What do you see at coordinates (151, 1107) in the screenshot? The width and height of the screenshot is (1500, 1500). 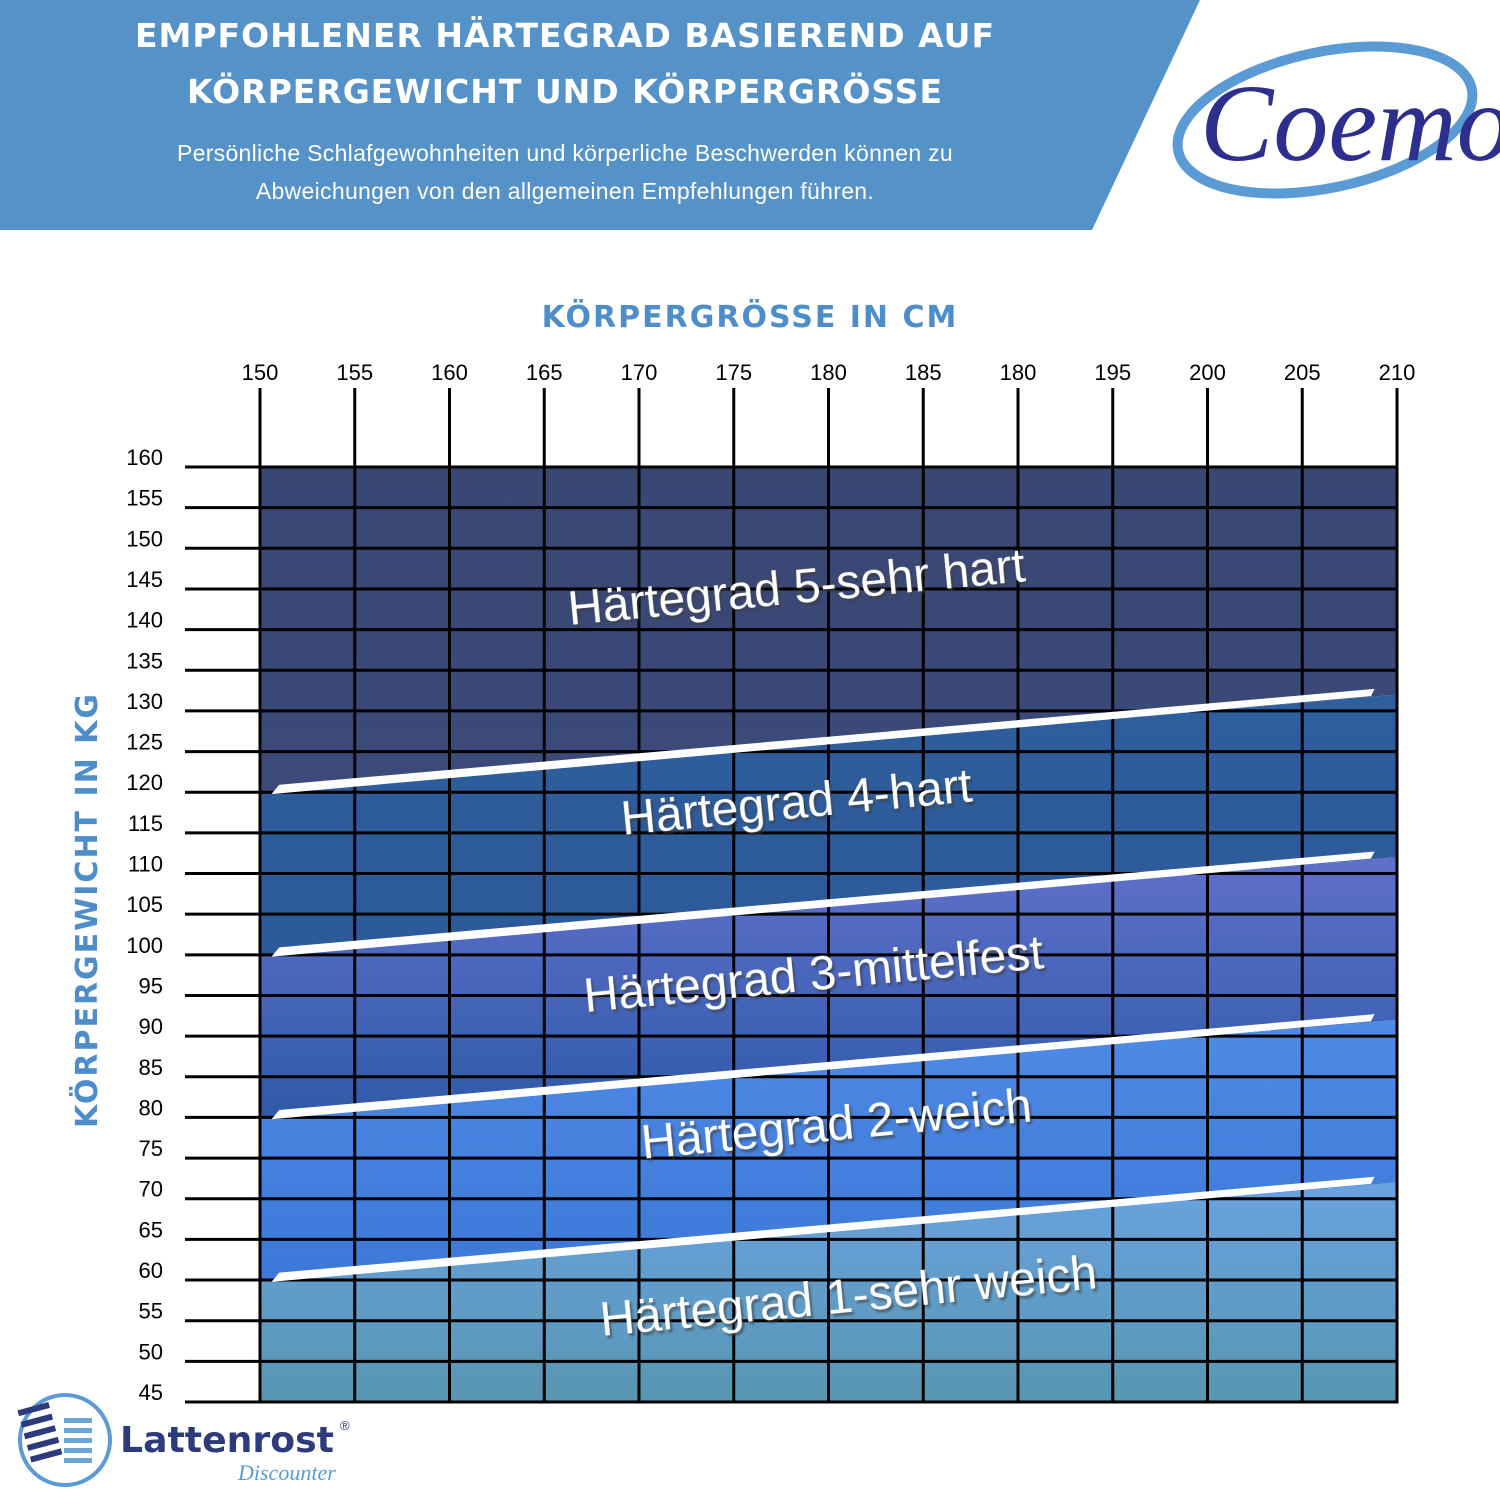 I see `y-tick-label: 80` at bounding box center [151, 1107].